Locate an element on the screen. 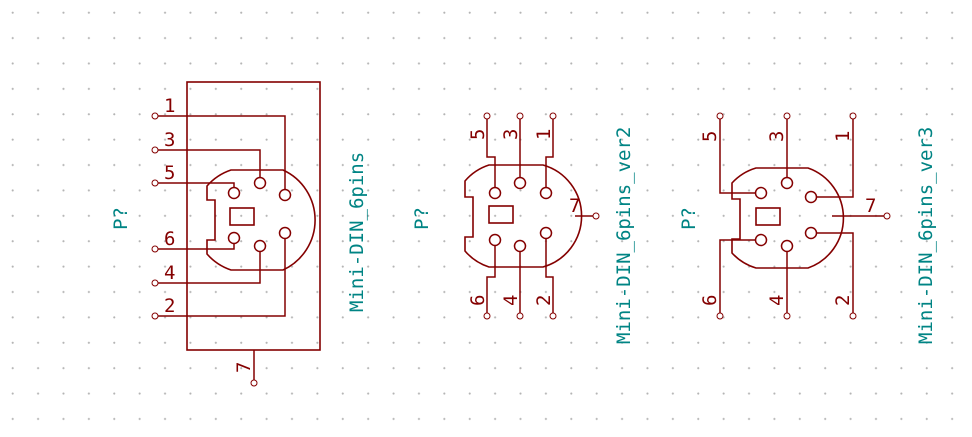  value-label: Mini-DIN_6pins is located at coordinates (357, 232).